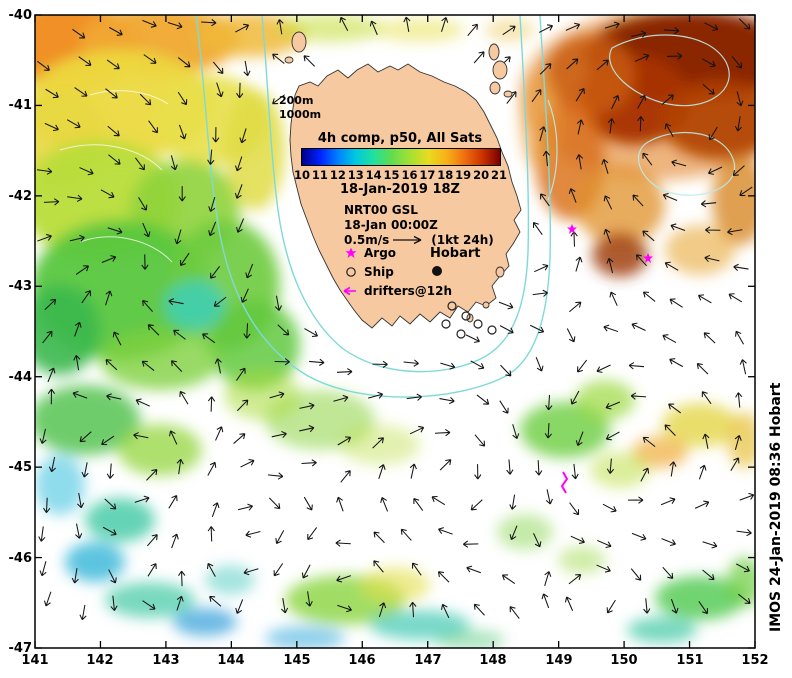  Describe the element at coordinates (462, 240) in the screenshot. I see `vector-scale-note: (1kt 24h)` at that location.